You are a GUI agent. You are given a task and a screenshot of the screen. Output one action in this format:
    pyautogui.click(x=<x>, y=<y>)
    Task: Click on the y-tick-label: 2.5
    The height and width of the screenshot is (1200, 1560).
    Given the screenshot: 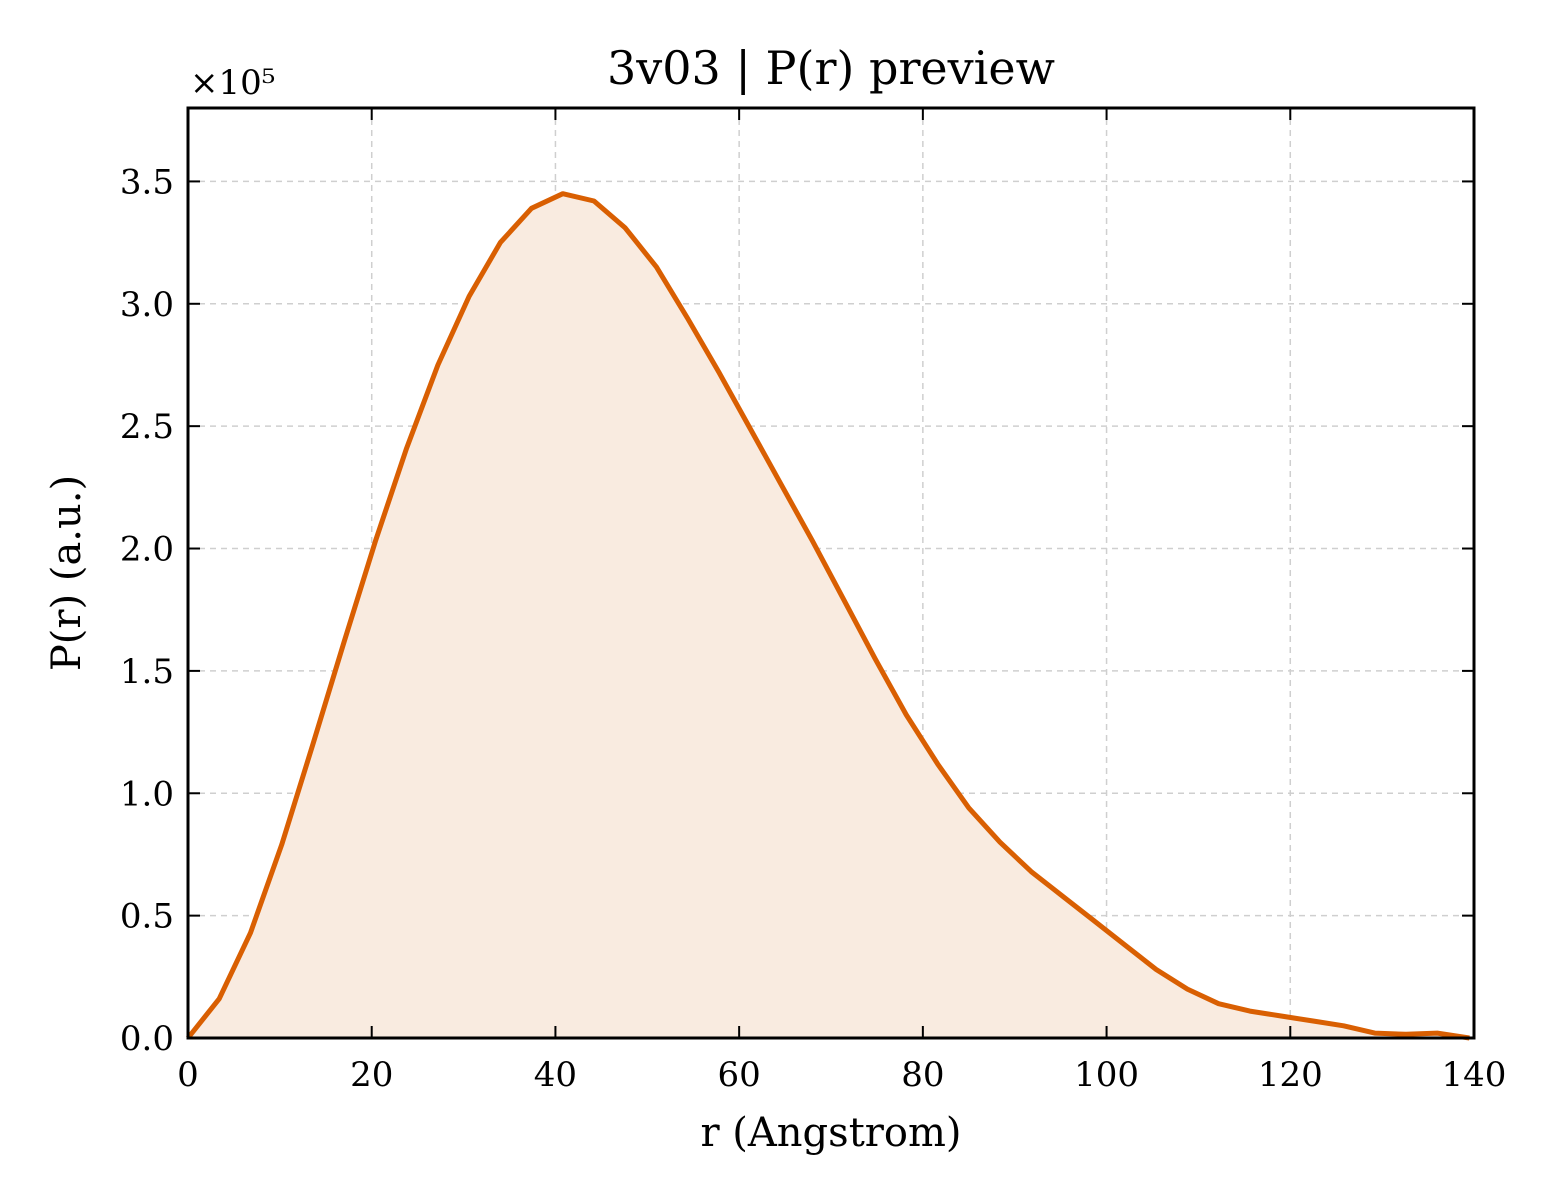 What is the action you would take?
    pyautogui.click(x=147, y=427)
    